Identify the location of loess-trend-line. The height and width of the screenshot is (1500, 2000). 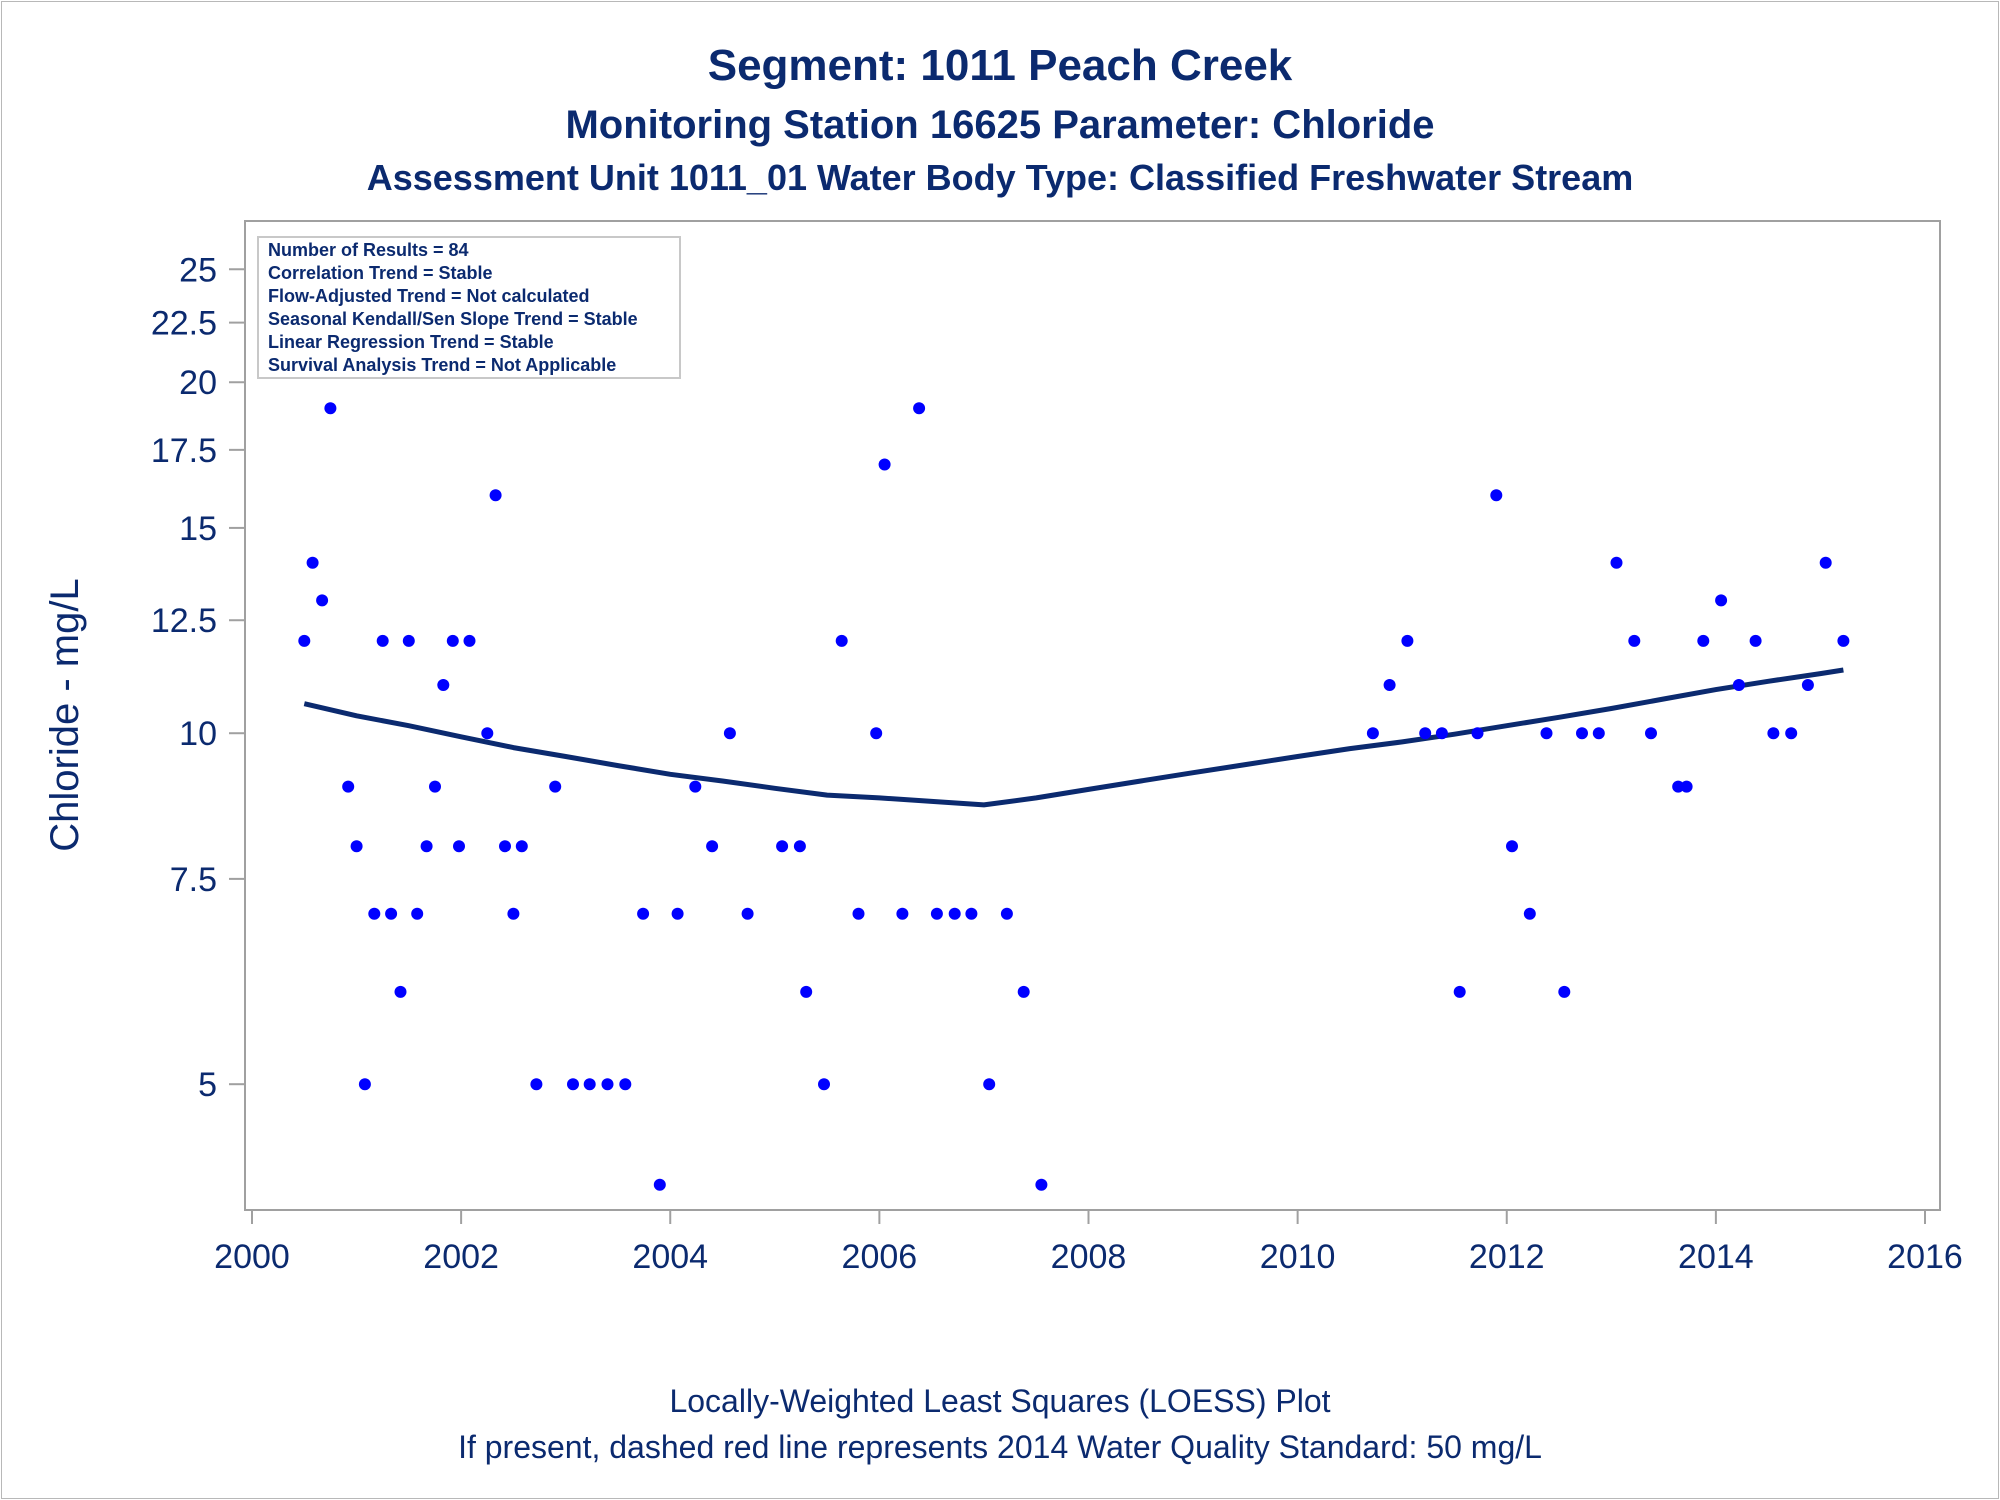
(1073, 737).